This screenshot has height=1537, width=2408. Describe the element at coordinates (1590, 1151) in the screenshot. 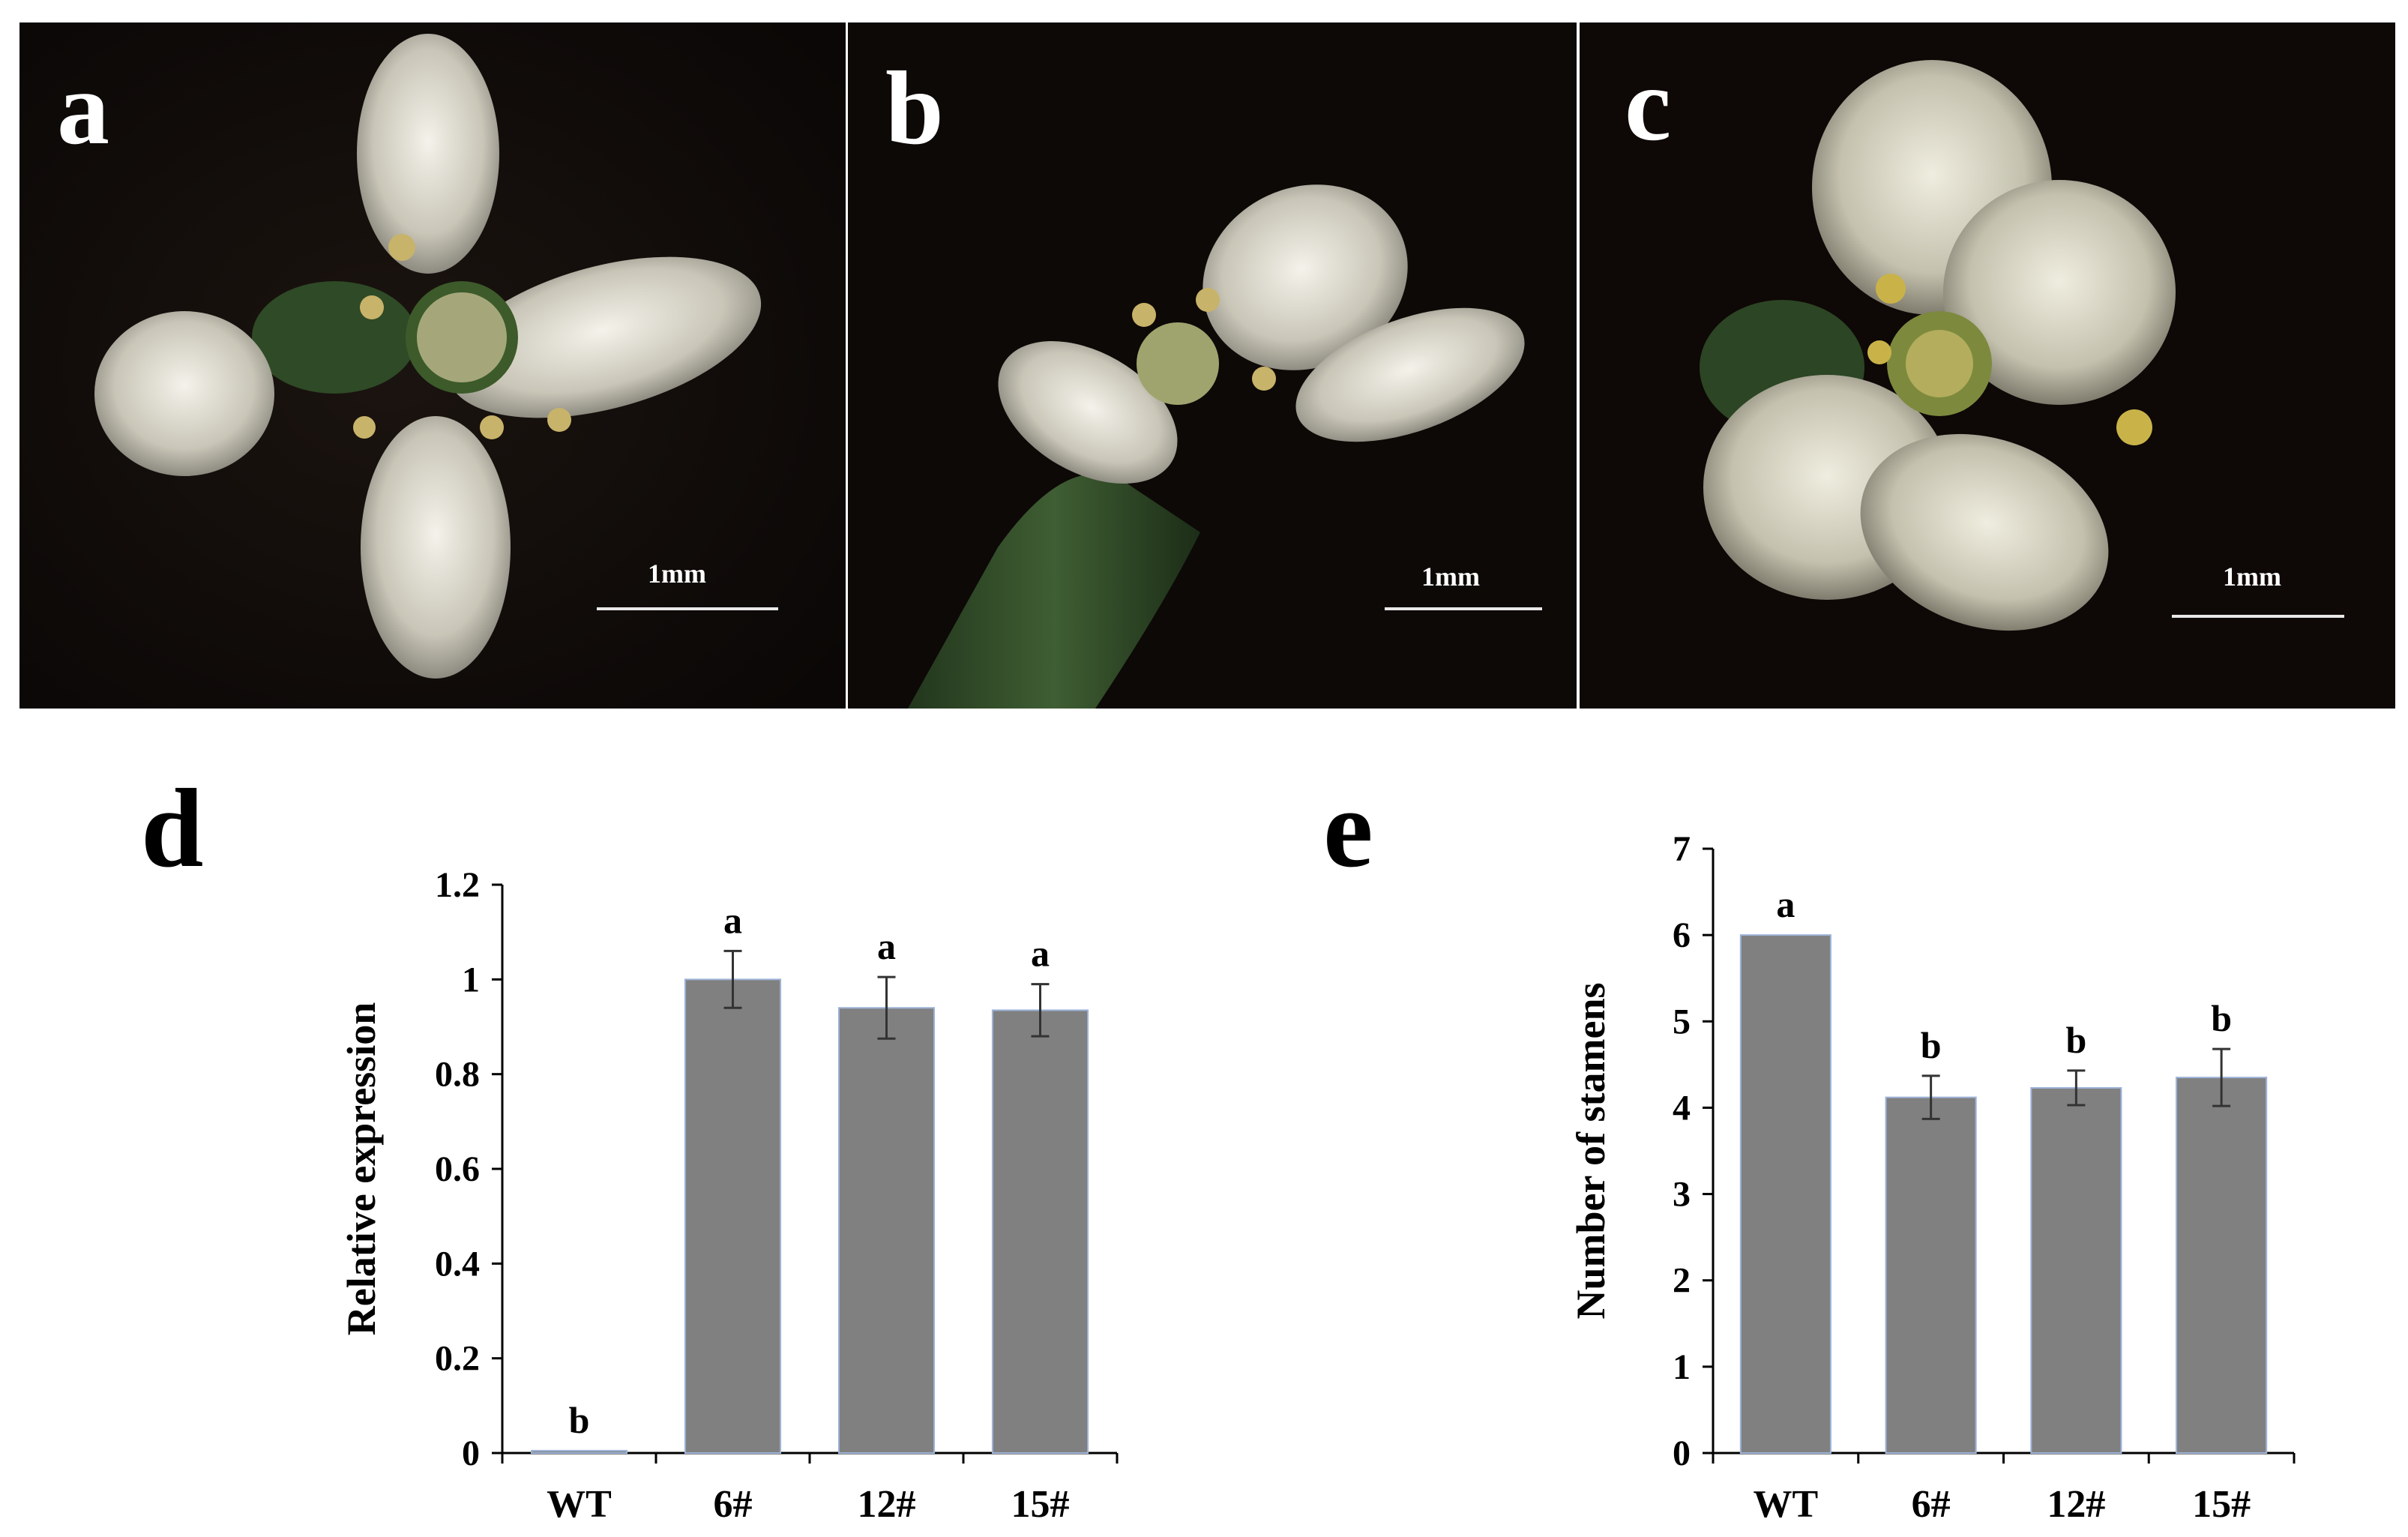

I see `y-axis-label: Number of stamens` at that location.